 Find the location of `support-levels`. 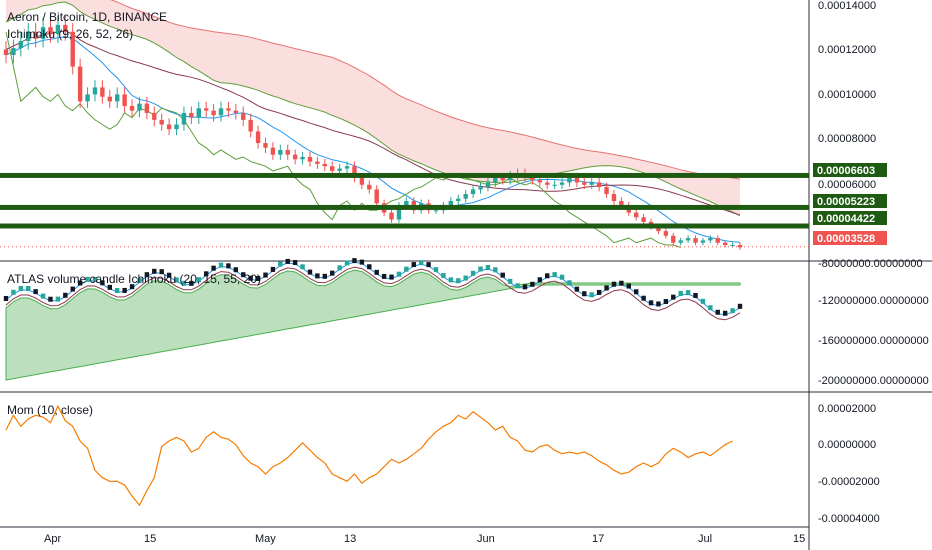

support-levels is located at coordinates (404, 210).